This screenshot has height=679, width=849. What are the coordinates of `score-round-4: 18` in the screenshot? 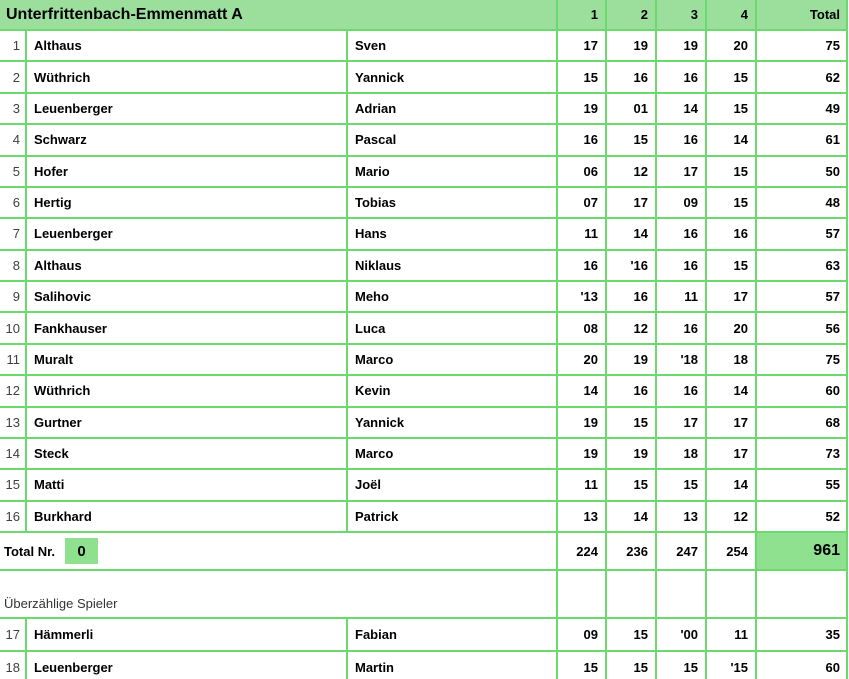 It's located at (732, 359).